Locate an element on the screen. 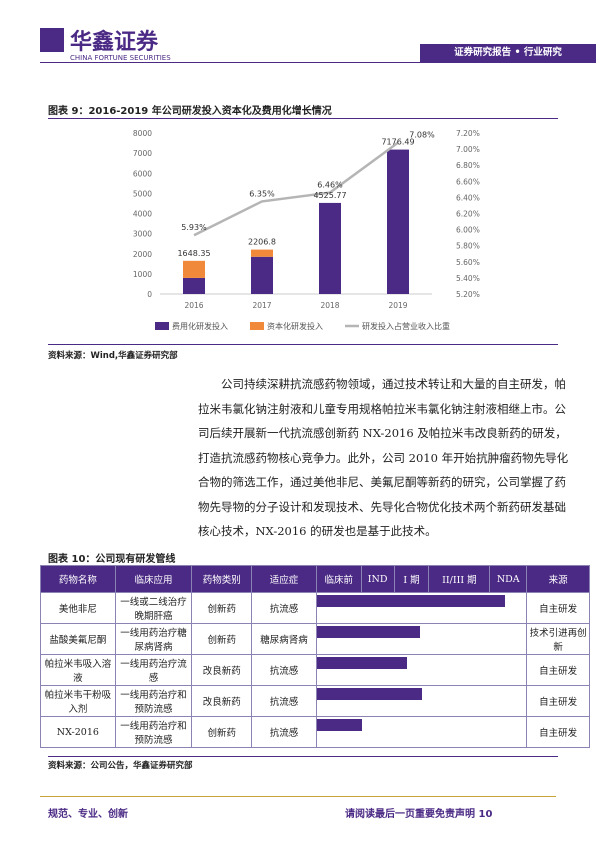 Image resolution: width=596 pixels, height=842 pixels. x-tick-label: 2019 is located at coordinates (397, 305).